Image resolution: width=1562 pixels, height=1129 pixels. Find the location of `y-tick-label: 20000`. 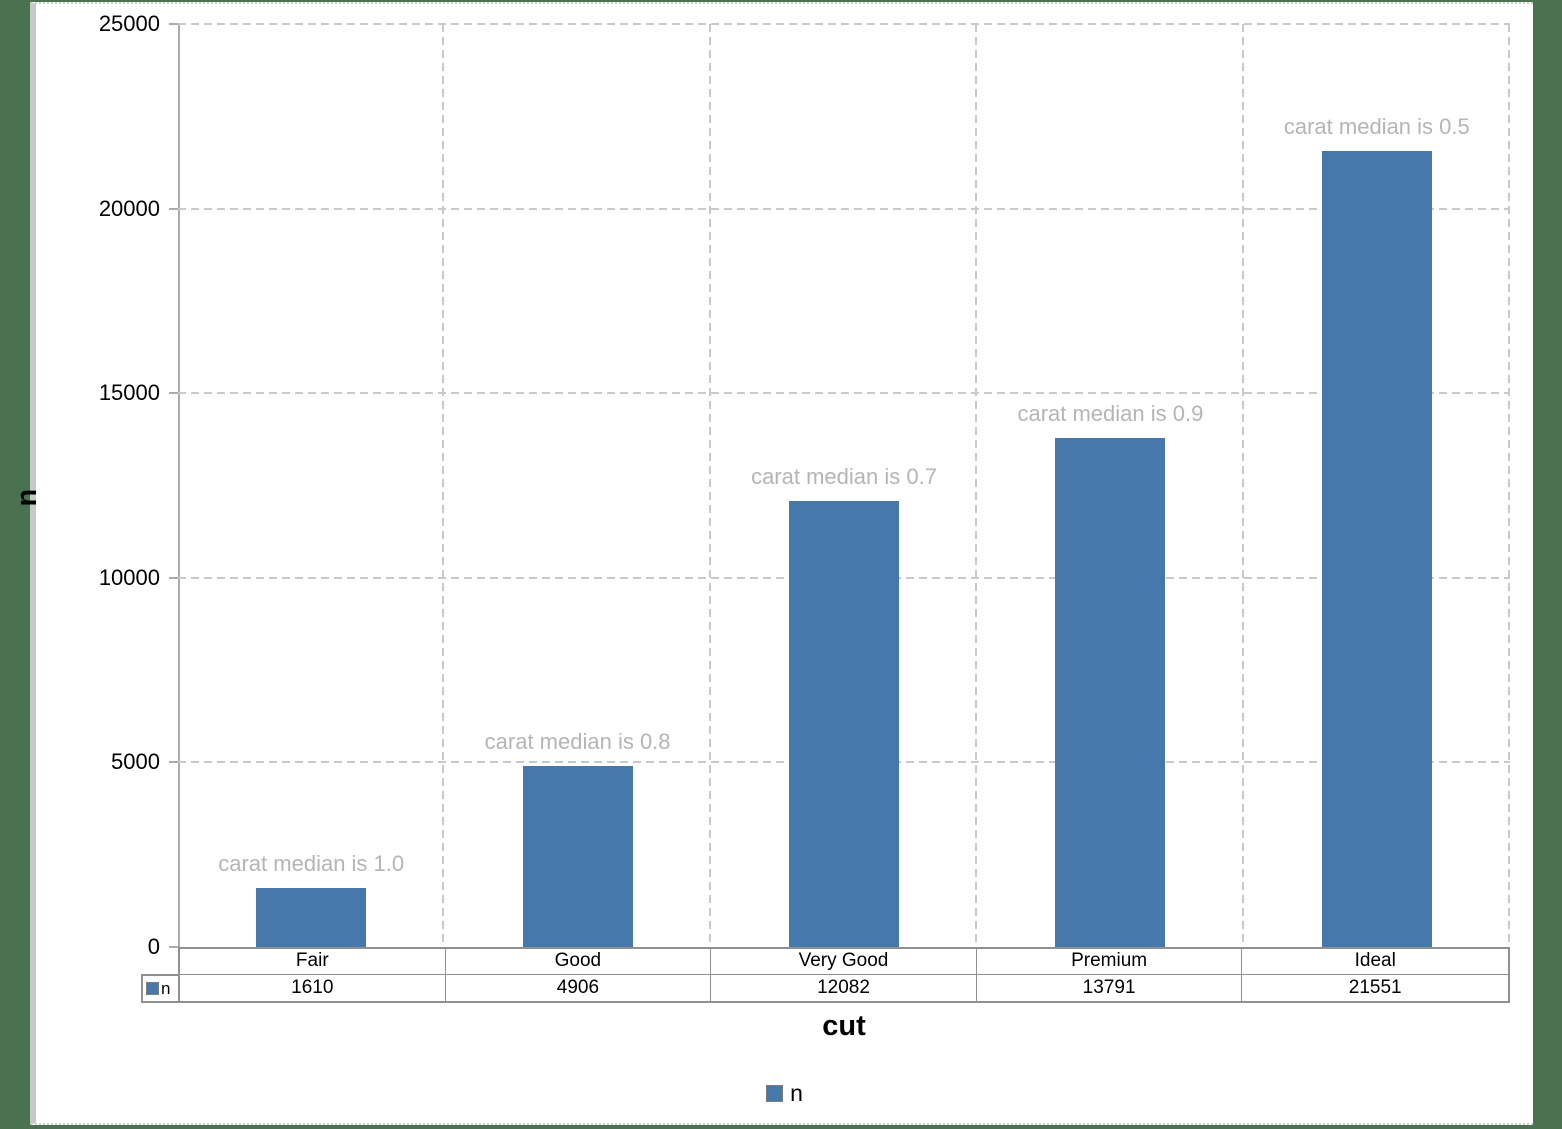

y-tick-label: 20000 is located at coordinates (129, 208).